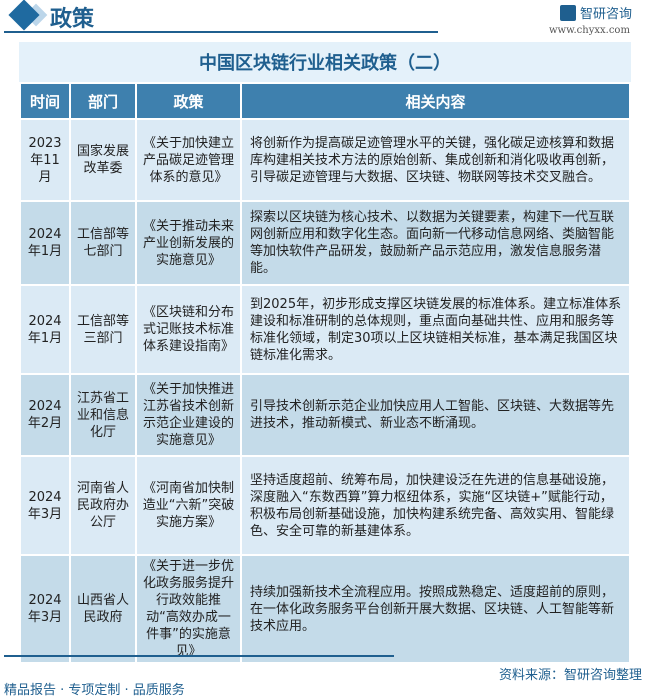 The height and width of the screenshot is (698, 648). I want to click on cell-policy: 《河南省加快制造业“六新”突破实施方案》, so click(188, 505).